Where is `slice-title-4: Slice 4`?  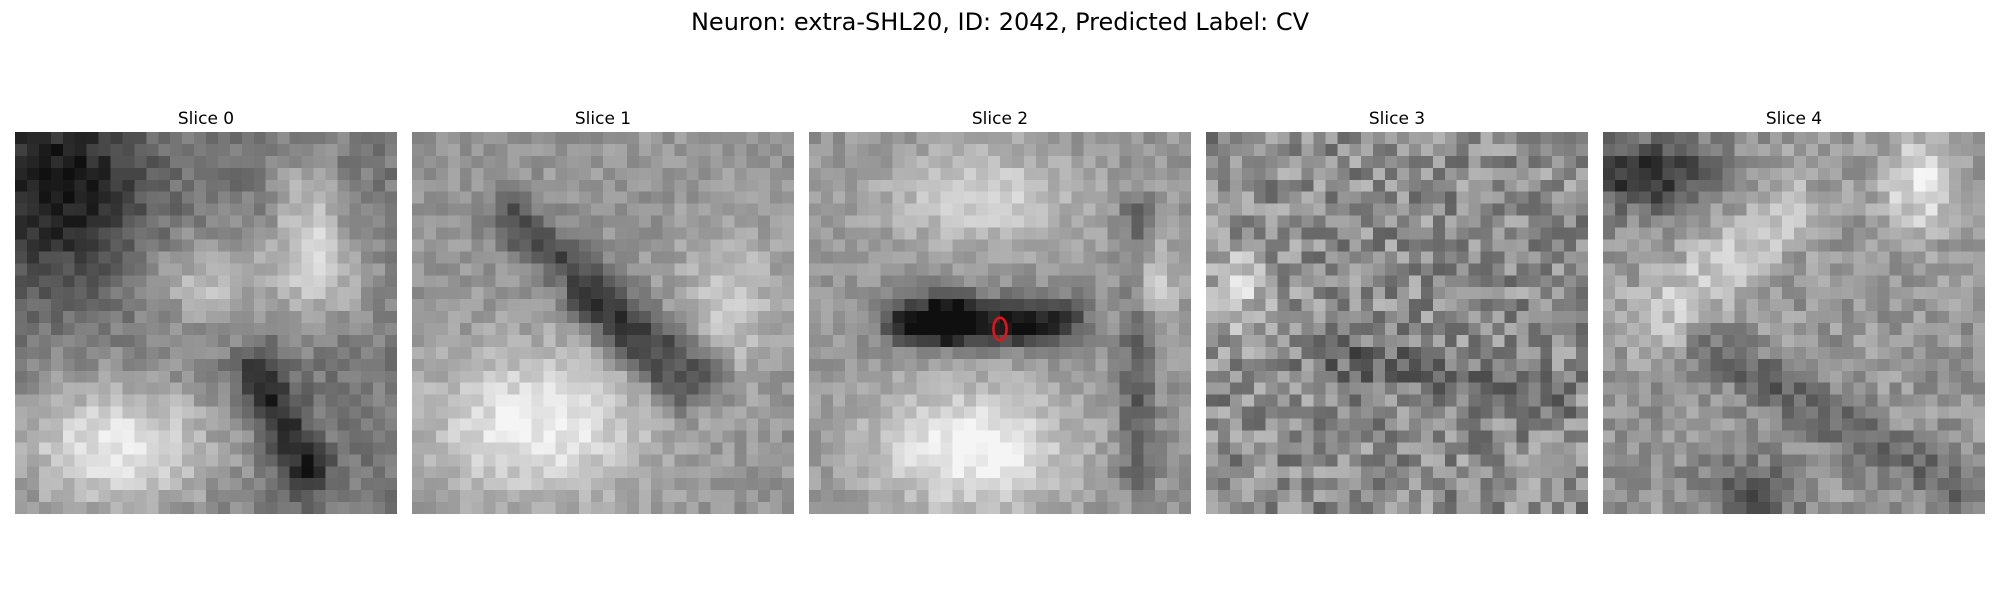 slice-title-4: Slice 4 is located at coordinates (1794, 119).